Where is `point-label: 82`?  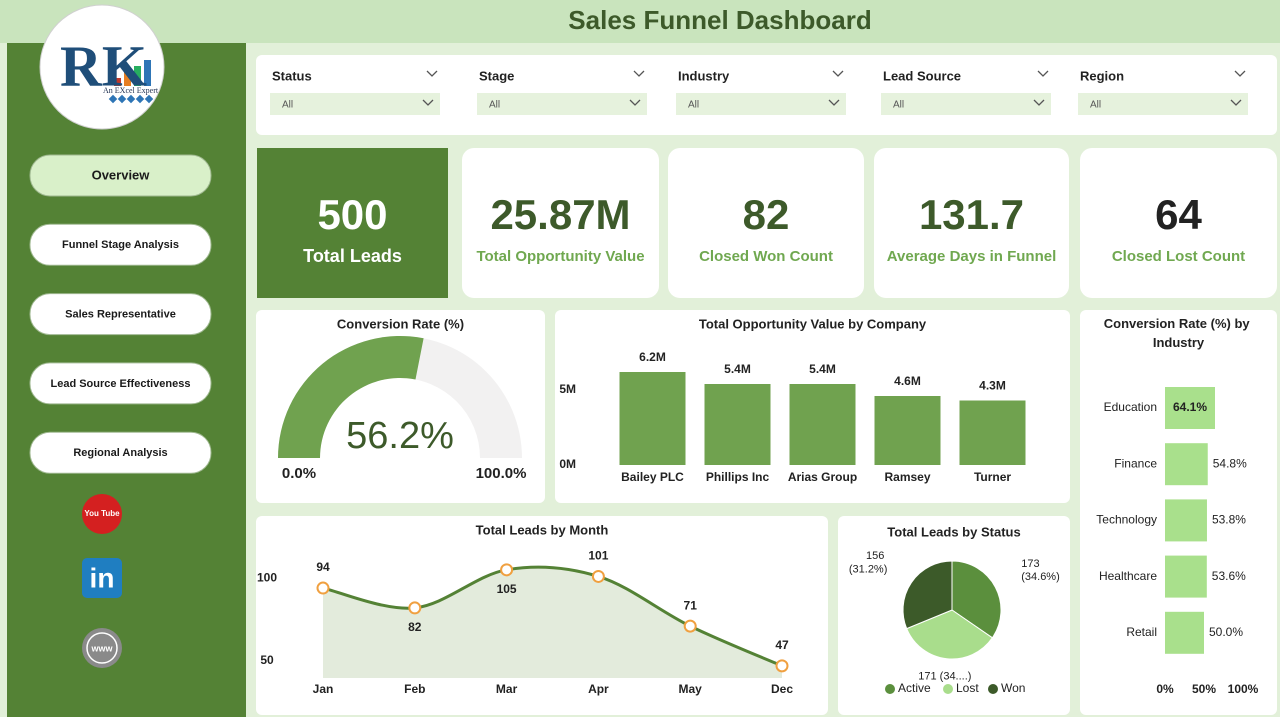
point-label: 82 is located at coordinates (415, 627).